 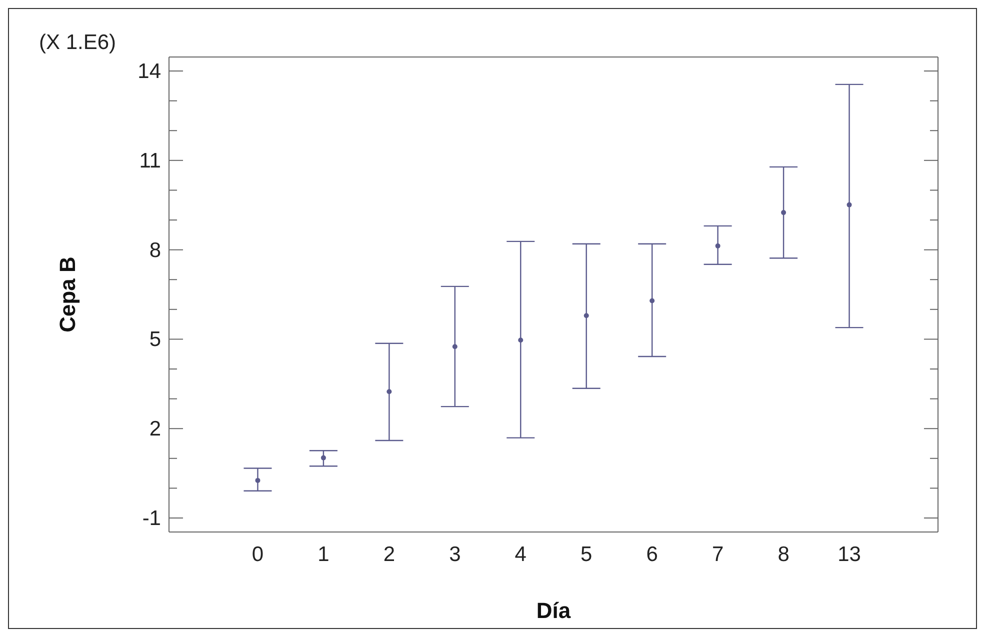 I want to click on x-tick-label: 2, so click(x=389, y=554).